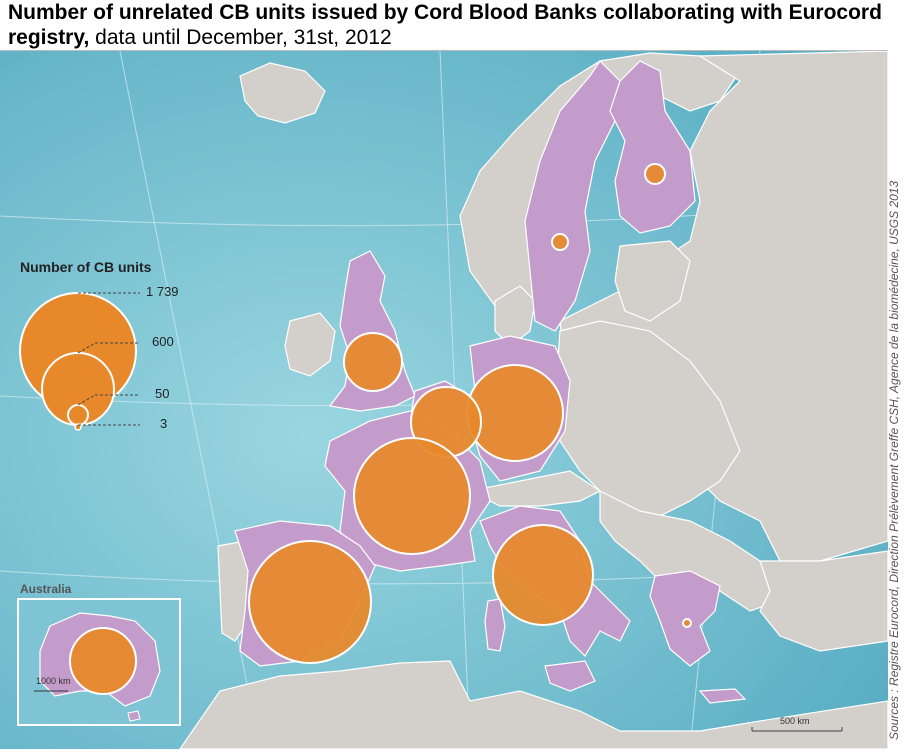 This screenshot has height=756, width=922. I want to click on turkey, so click(823, 601).